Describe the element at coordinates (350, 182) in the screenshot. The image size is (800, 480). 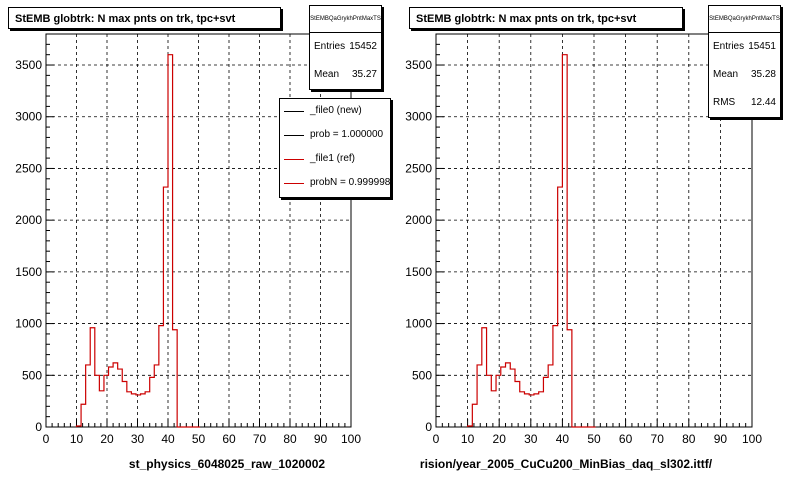
I see `legend-label: probN = 0.999998` at that location.